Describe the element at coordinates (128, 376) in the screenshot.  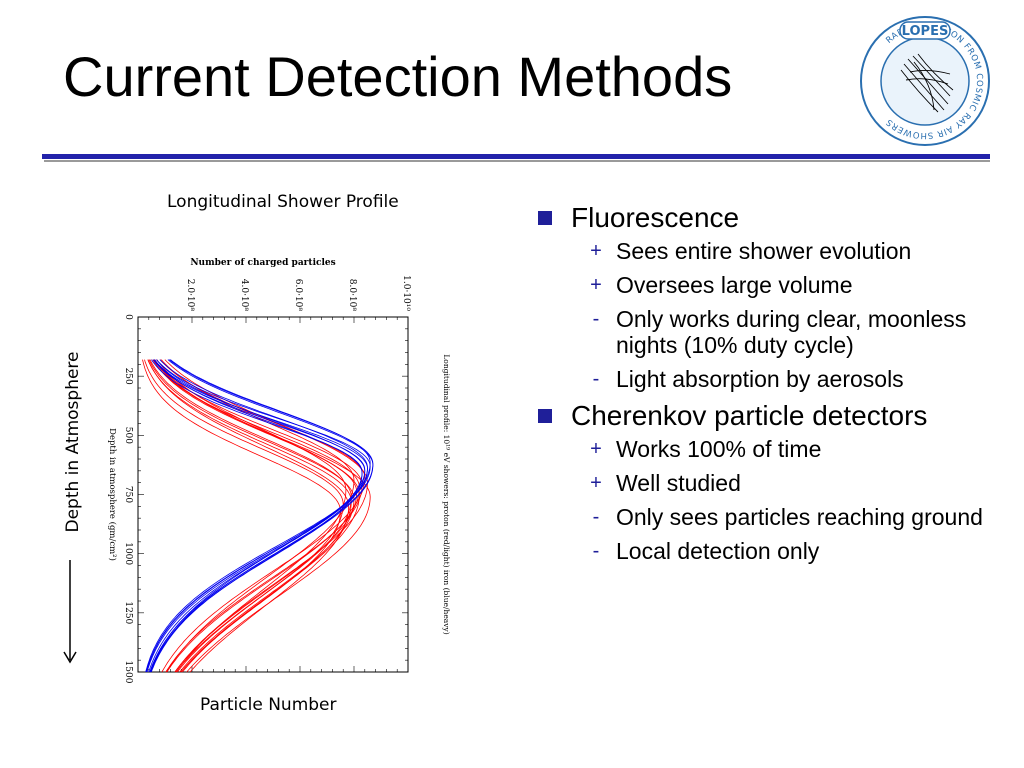
I see `y-tick-label: 250` at that location.